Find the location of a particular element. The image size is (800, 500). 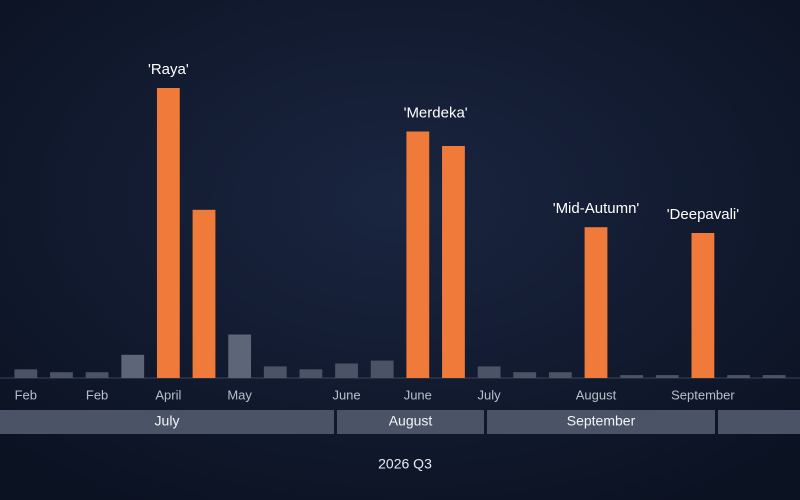

annotation: 'Merdeka' is located at coordinates (436, 112).